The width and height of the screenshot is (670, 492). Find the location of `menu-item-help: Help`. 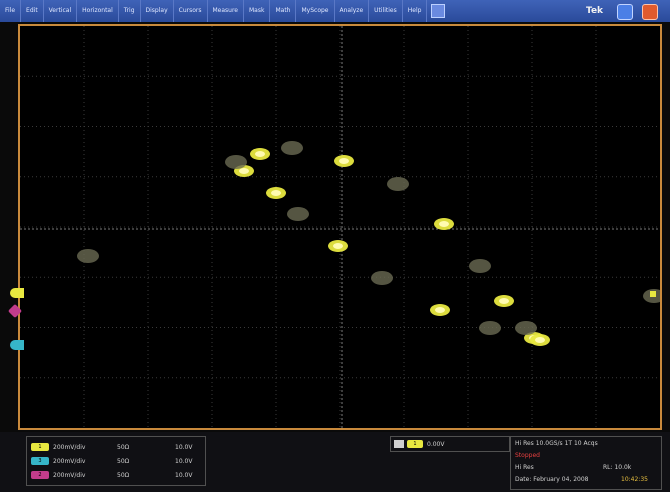

menu-item-help: Help is located at coordinates (415, 11).